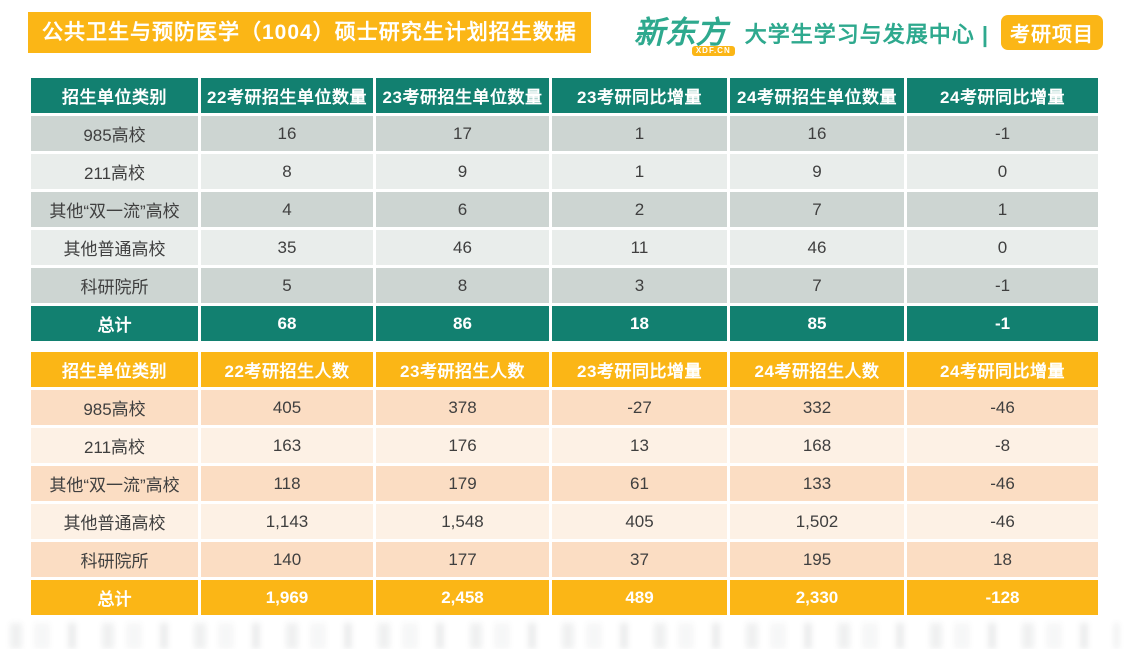  I want to click on table-row: 其他“双一流”高校 4 6 2 7 1, so click(564, 209).